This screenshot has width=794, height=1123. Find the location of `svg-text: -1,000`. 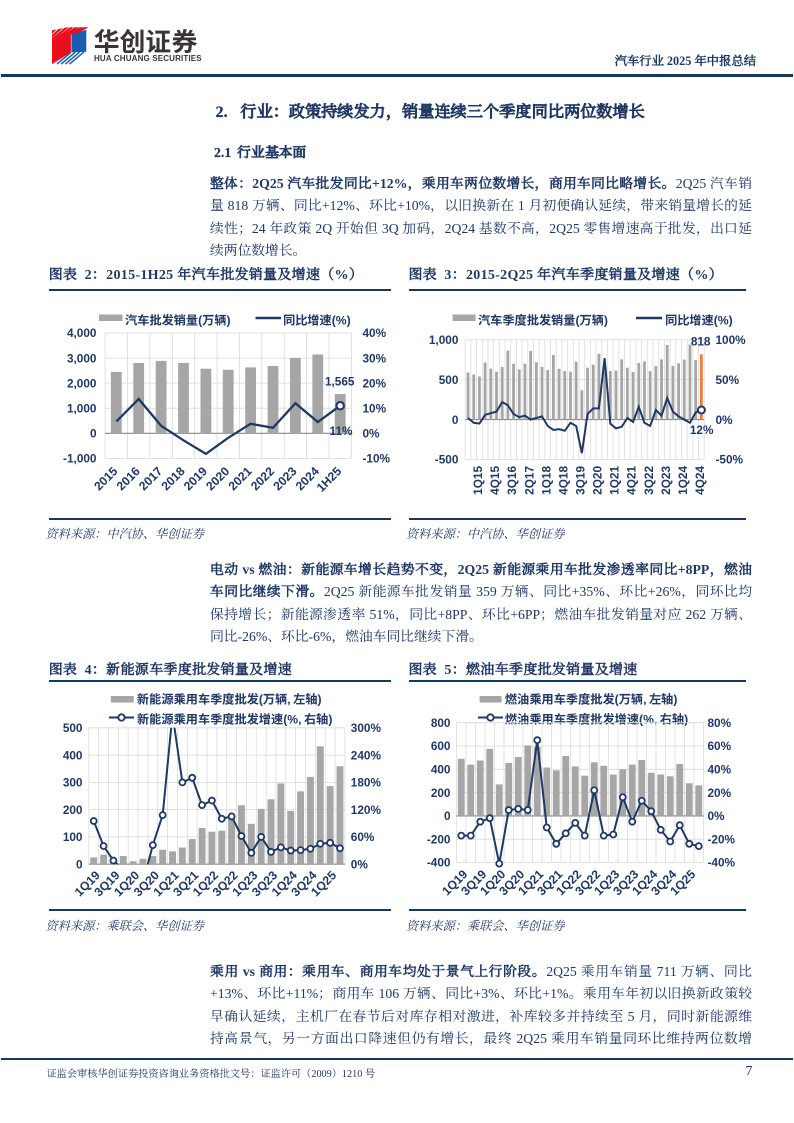

svg-text: -1,000 is located at coordinates (80, 459).